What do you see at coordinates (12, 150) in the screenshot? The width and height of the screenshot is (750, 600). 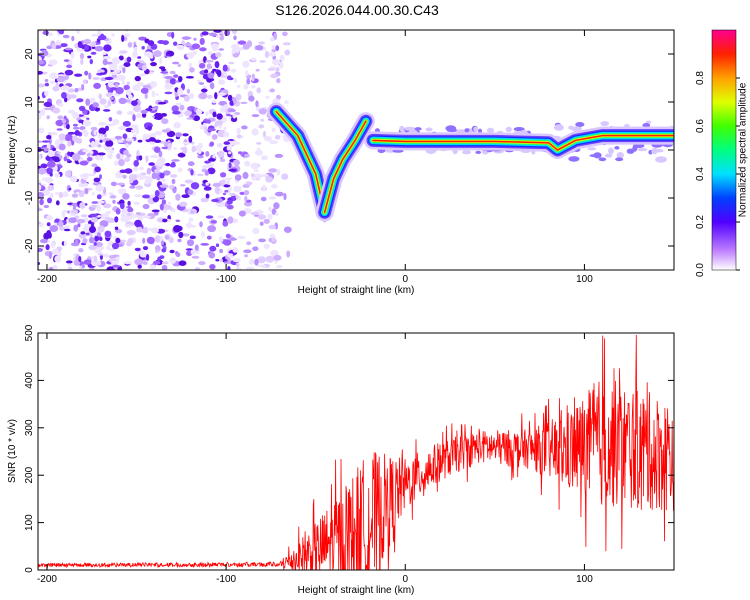 I see `spectrogram-ylabel: Frequency (Hz)` at bounding box center [12, 150].